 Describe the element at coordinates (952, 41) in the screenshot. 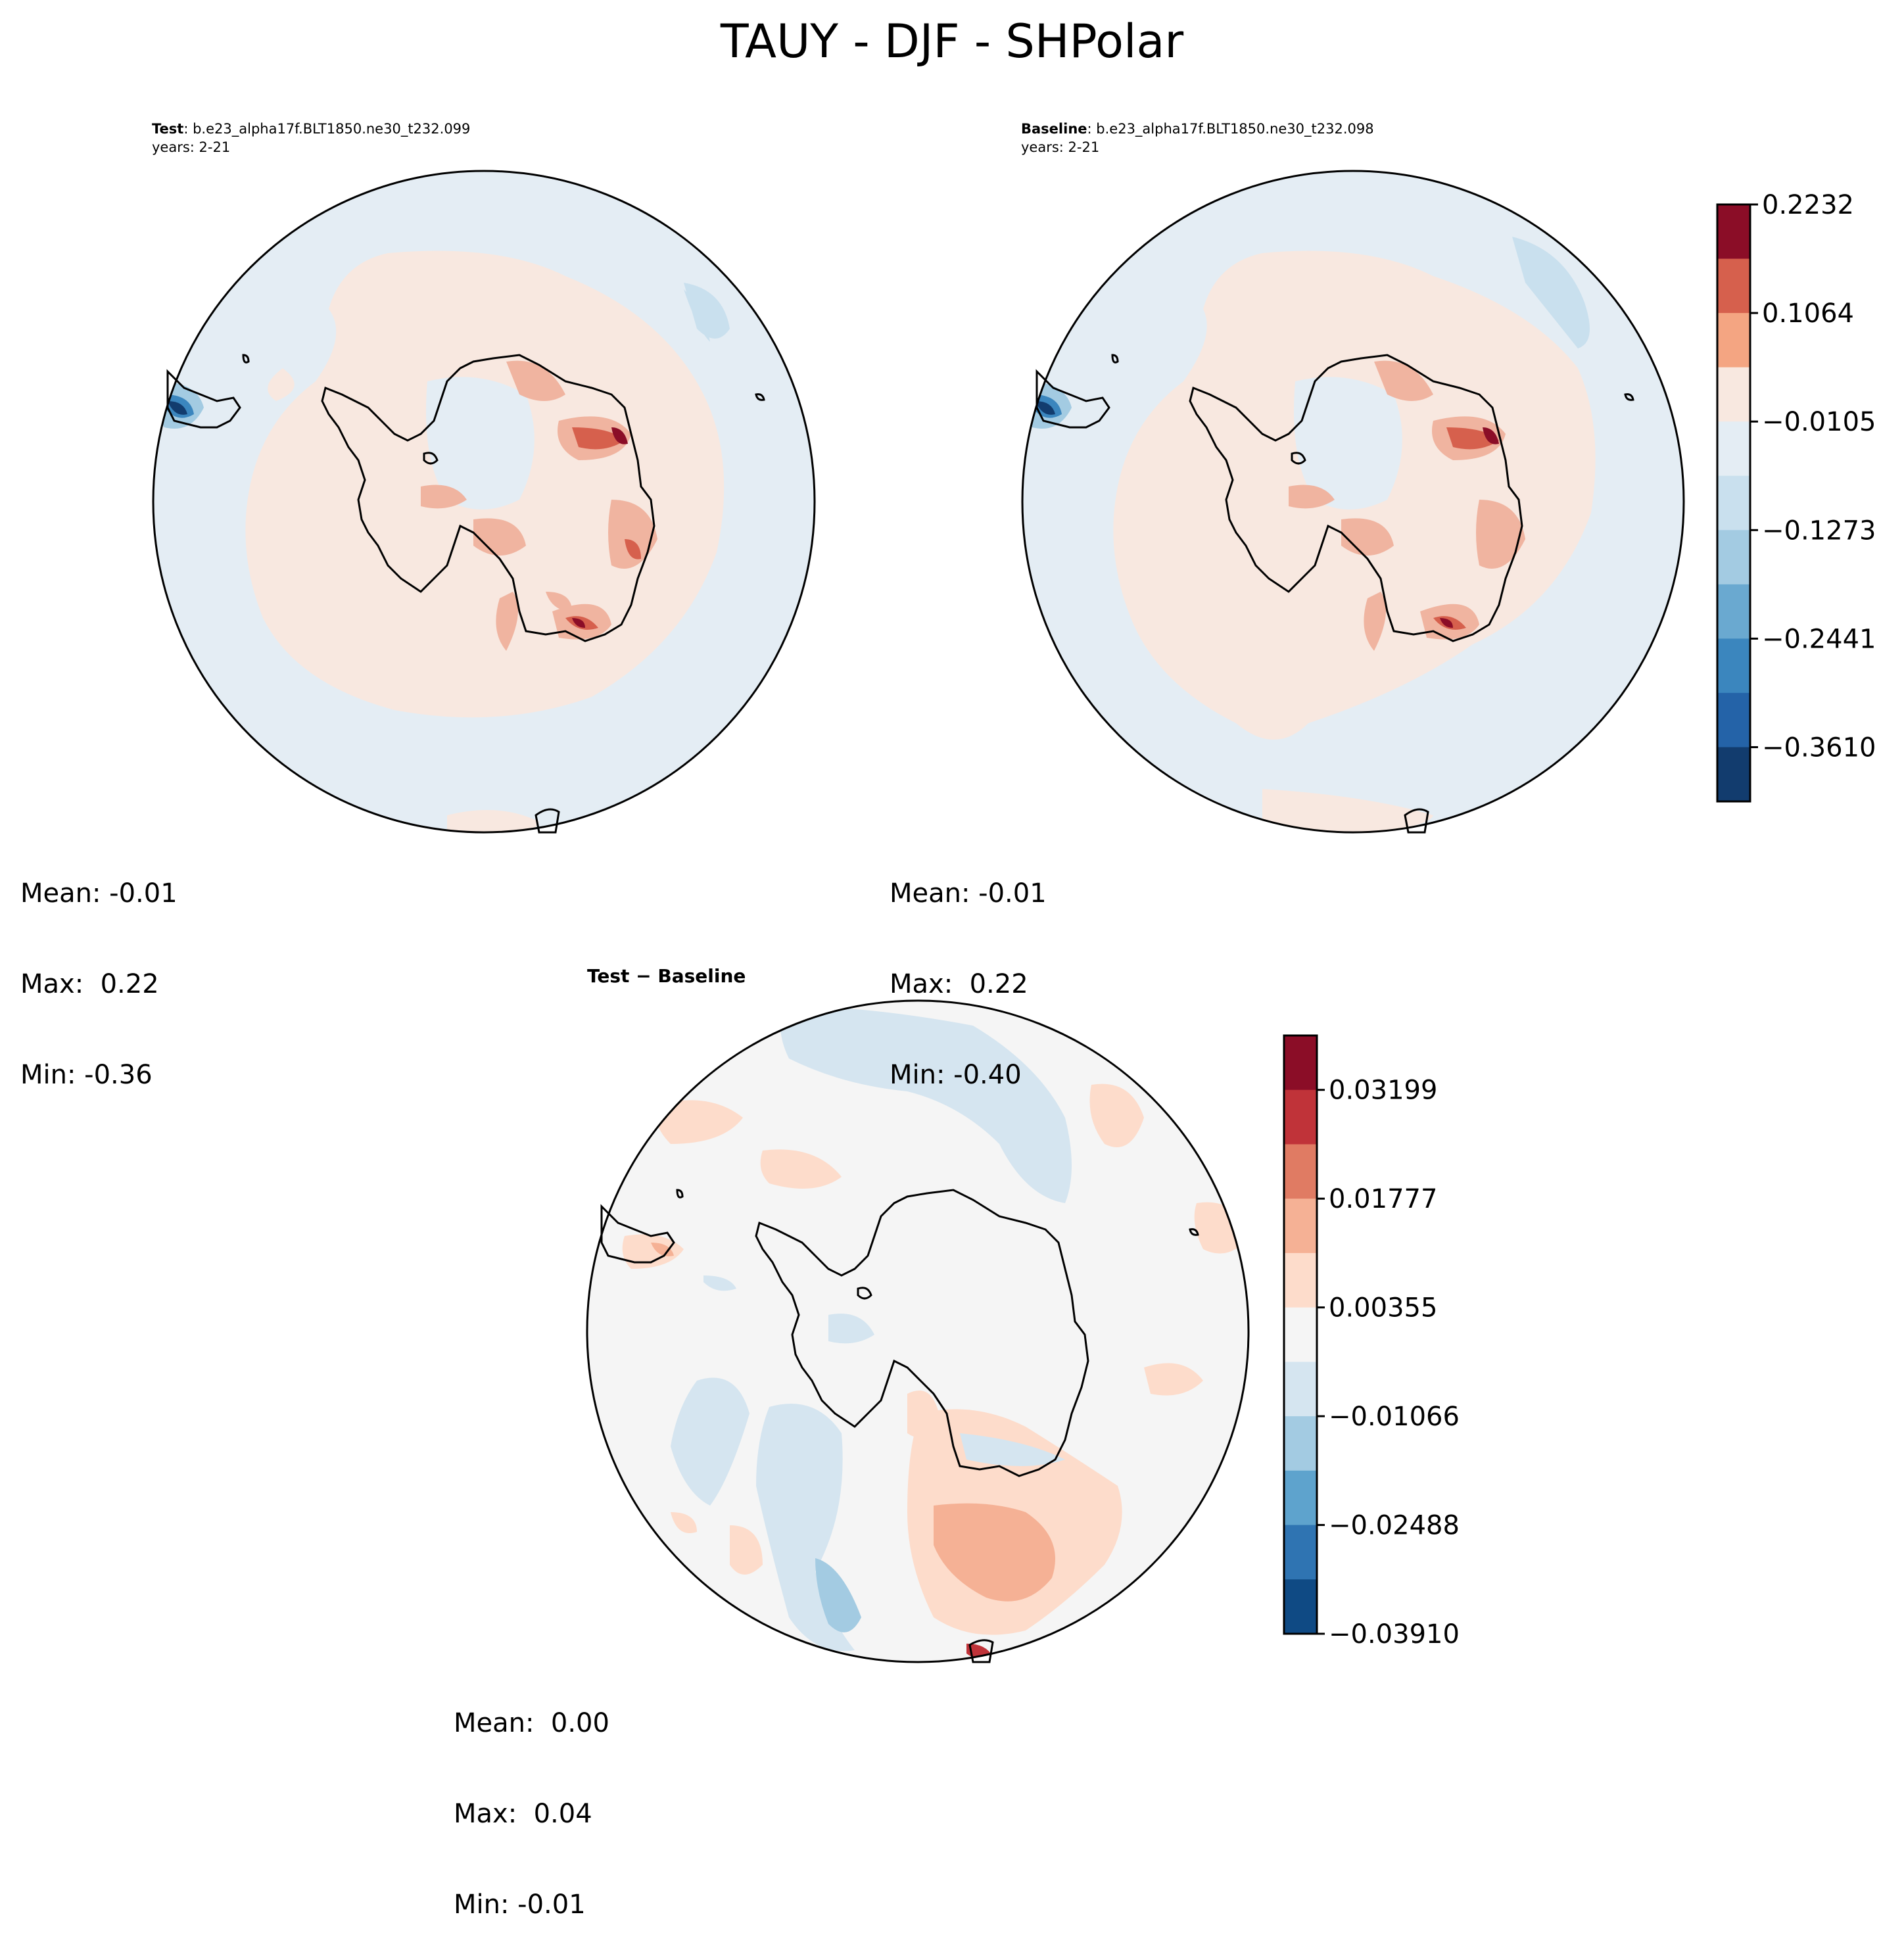

I see `figure-title: TAUY - DJF - SHPolar` at that location.